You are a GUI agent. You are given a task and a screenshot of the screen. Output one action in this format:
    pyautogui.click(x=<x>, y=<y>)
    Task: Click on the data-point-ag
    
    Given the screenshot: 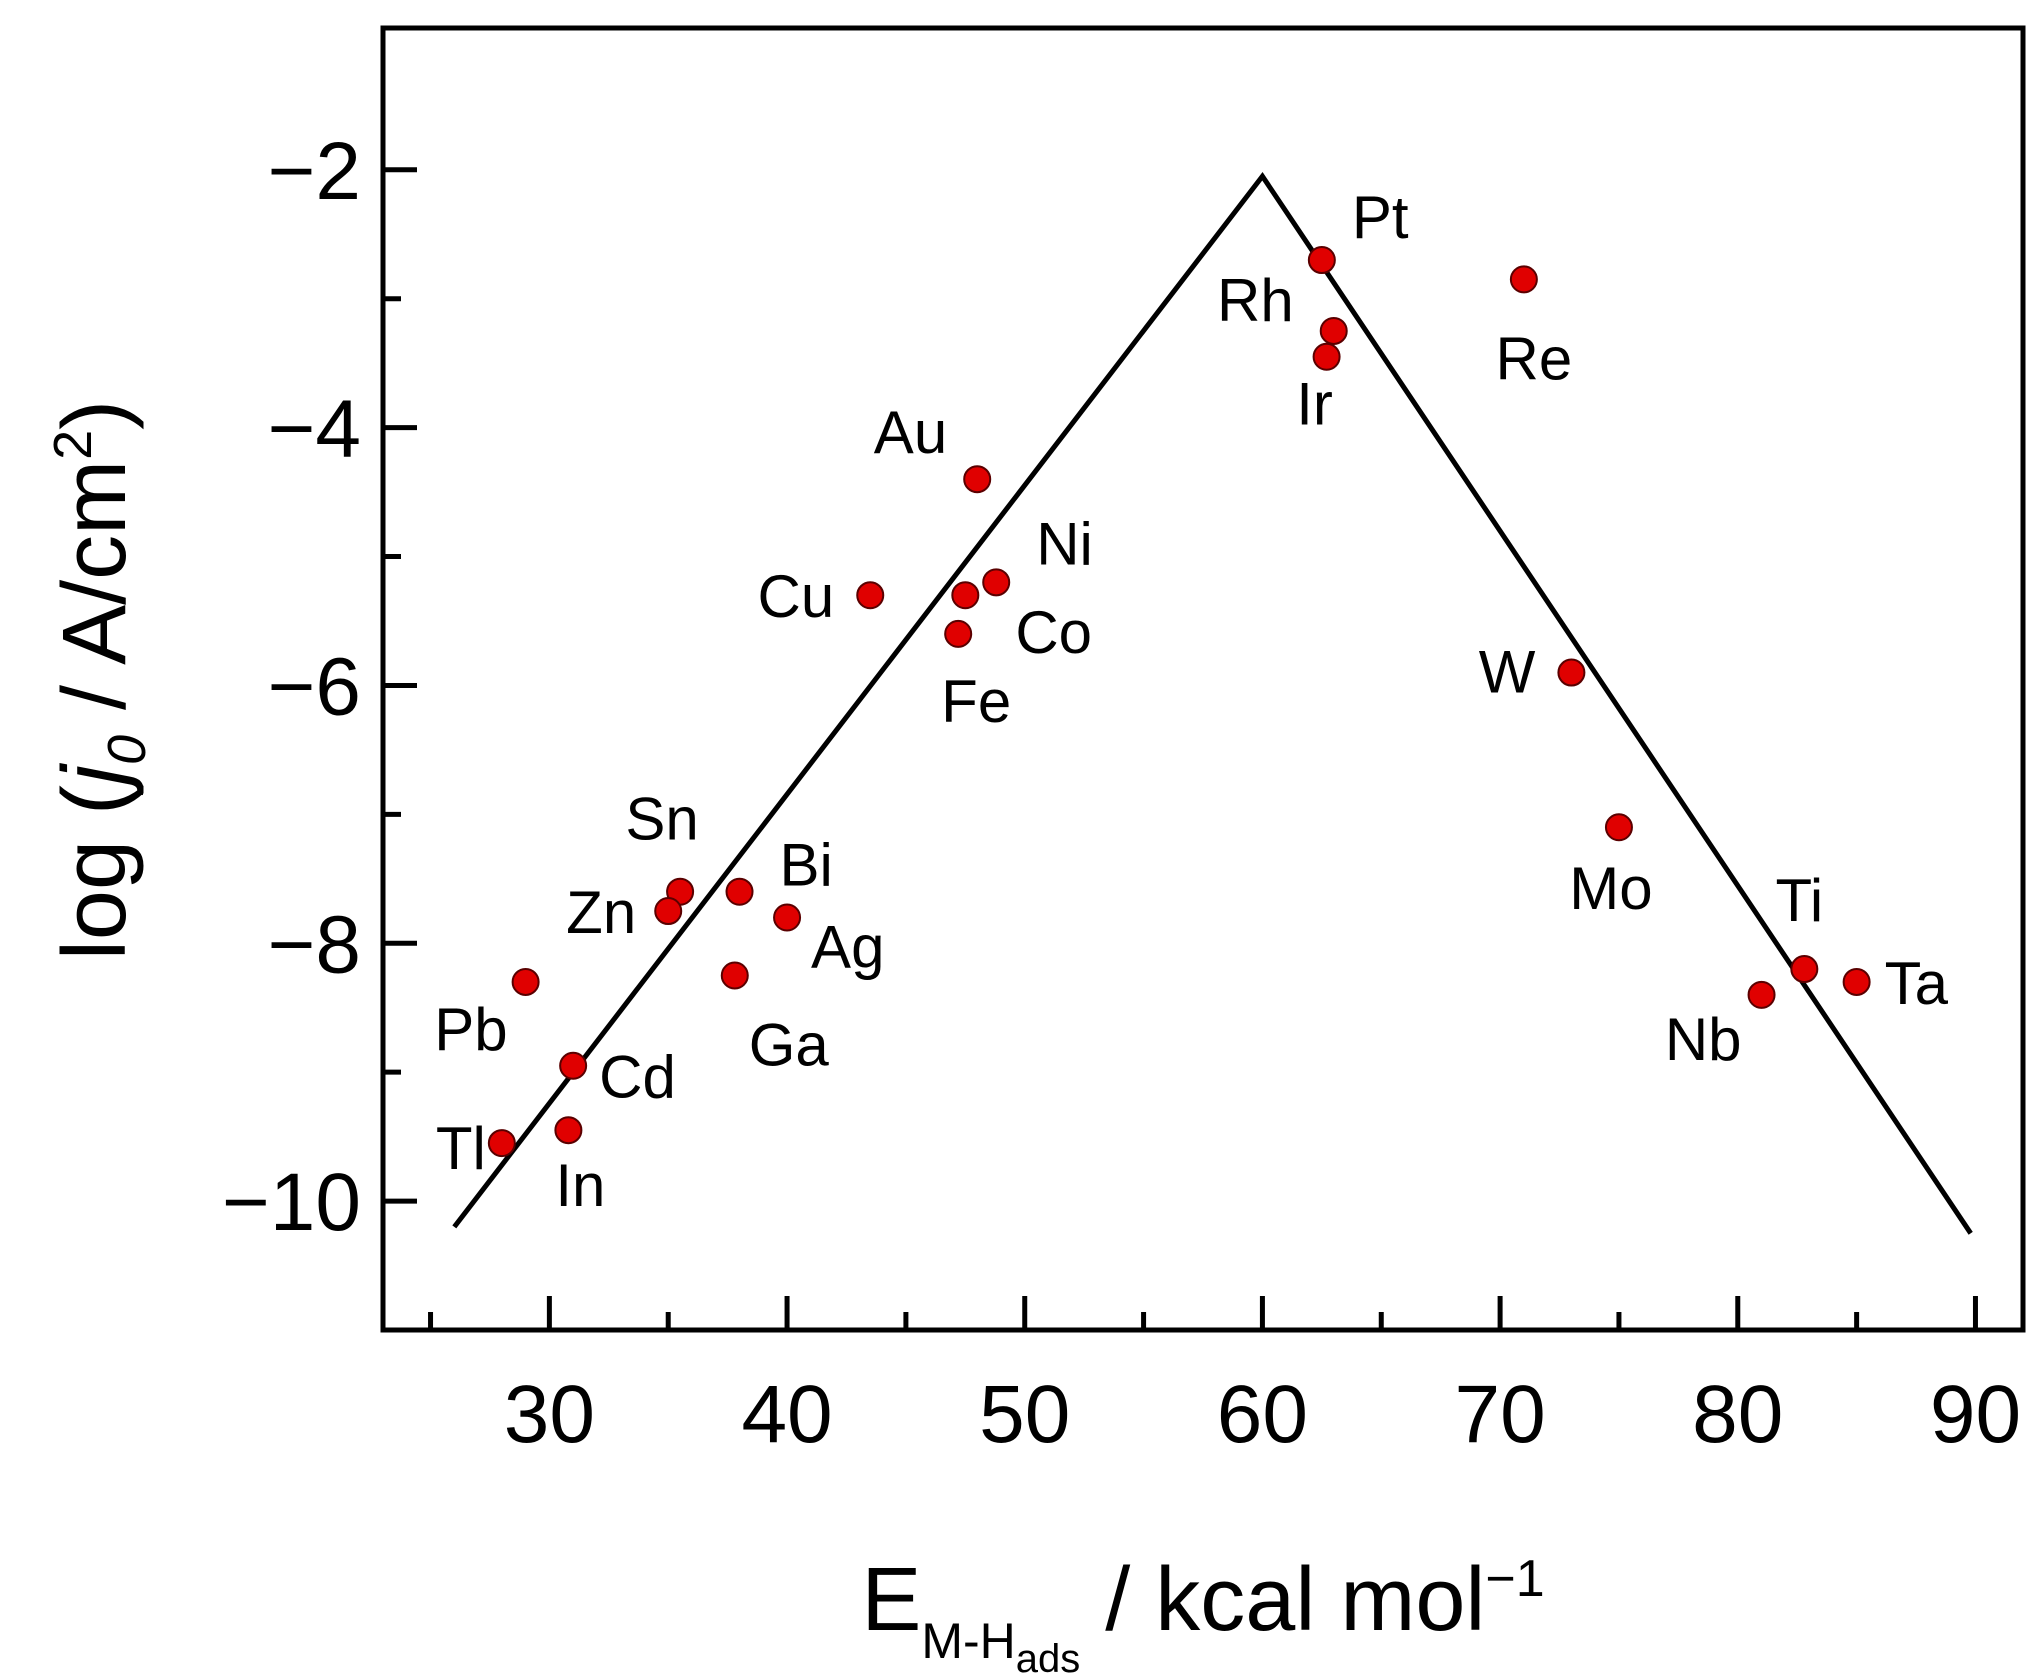 What is the action you would take?
    pyautogui.click(x=787, y=917)
    